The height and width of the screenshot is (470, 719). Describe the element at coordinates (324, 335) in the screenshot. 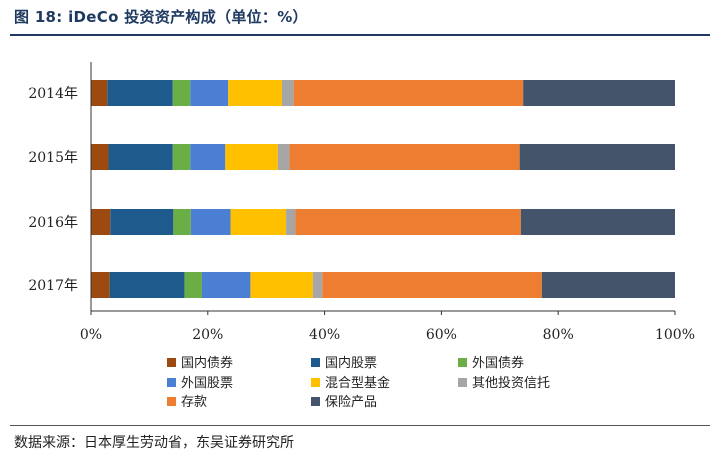

I see `x-tick-label: 40%` at that location.